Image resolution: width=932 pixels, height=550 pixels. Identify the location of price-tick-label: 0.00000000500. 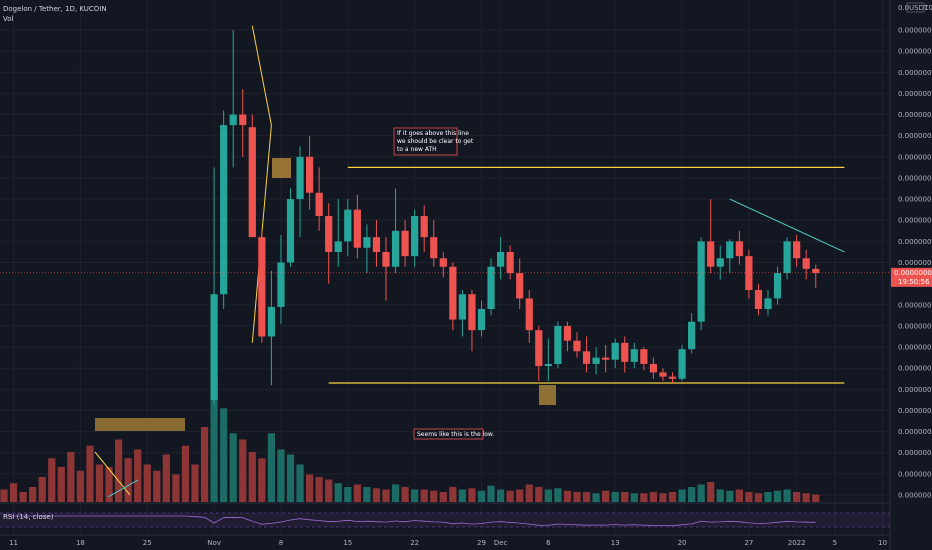
(915, 496).